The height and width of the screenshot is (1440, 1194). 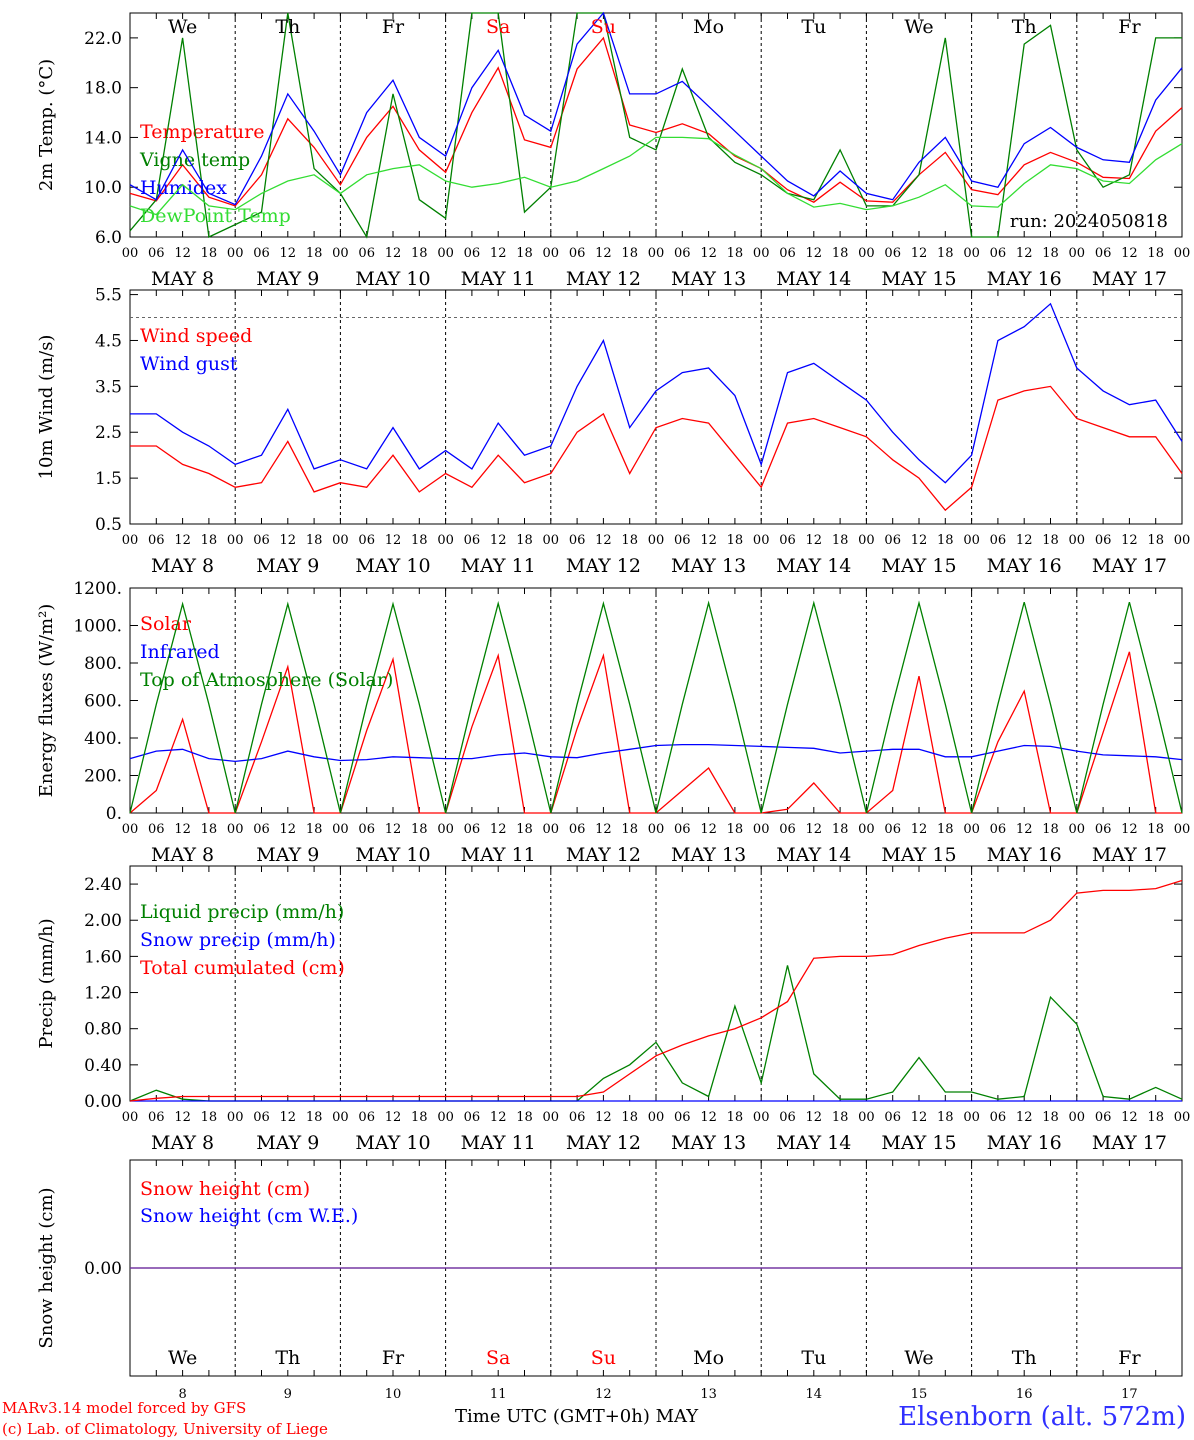 I want to click on panel-frame, so click(x=656, y=700).